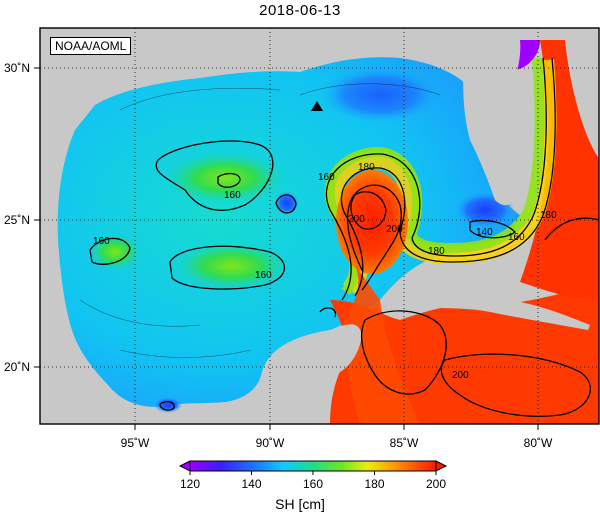 This screenshot has width=600, height=515. What do you see at coordinates (135, 443) in the screenshot?
I see `lon-label: 95˚W` at bounding box center [135, 443].